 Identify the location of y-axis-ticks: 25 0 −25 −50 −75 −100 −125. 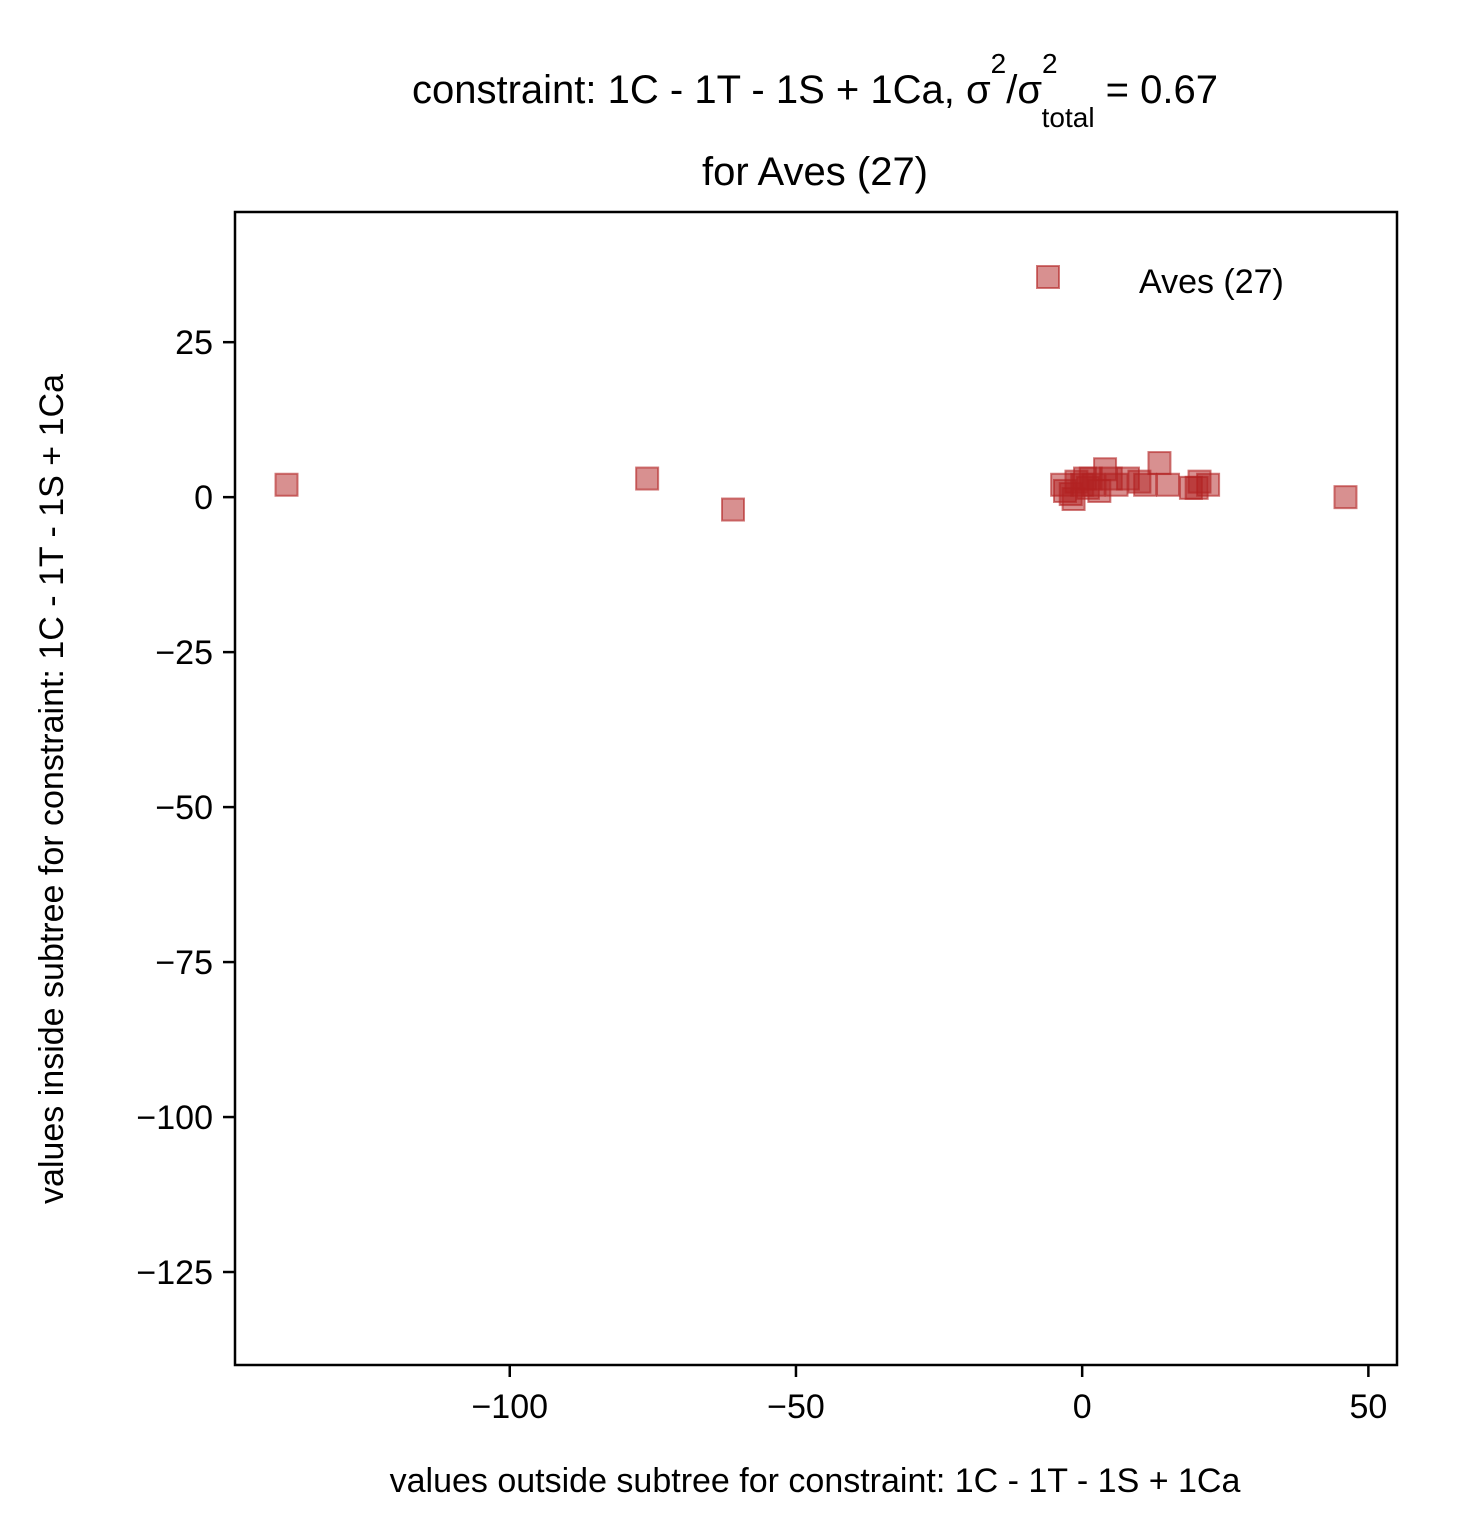
(185, 808).